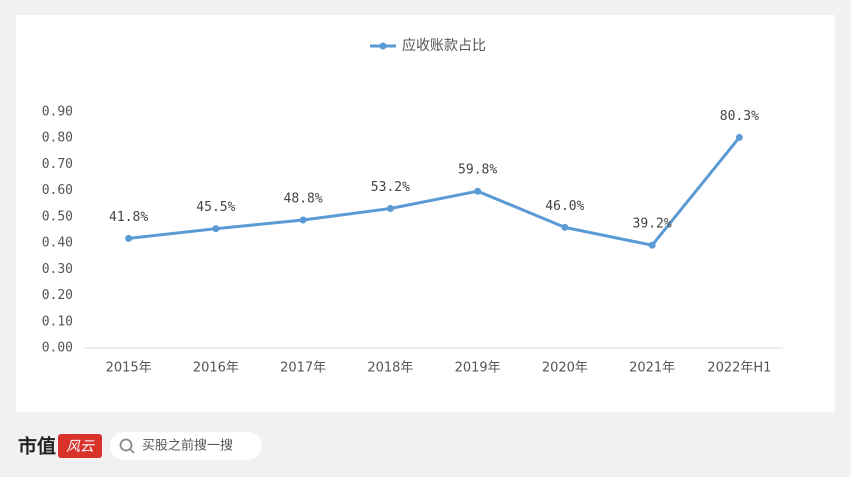 This screenshot has height=477, width=851. I want to click on search-icon-handle, so click(132, 451).